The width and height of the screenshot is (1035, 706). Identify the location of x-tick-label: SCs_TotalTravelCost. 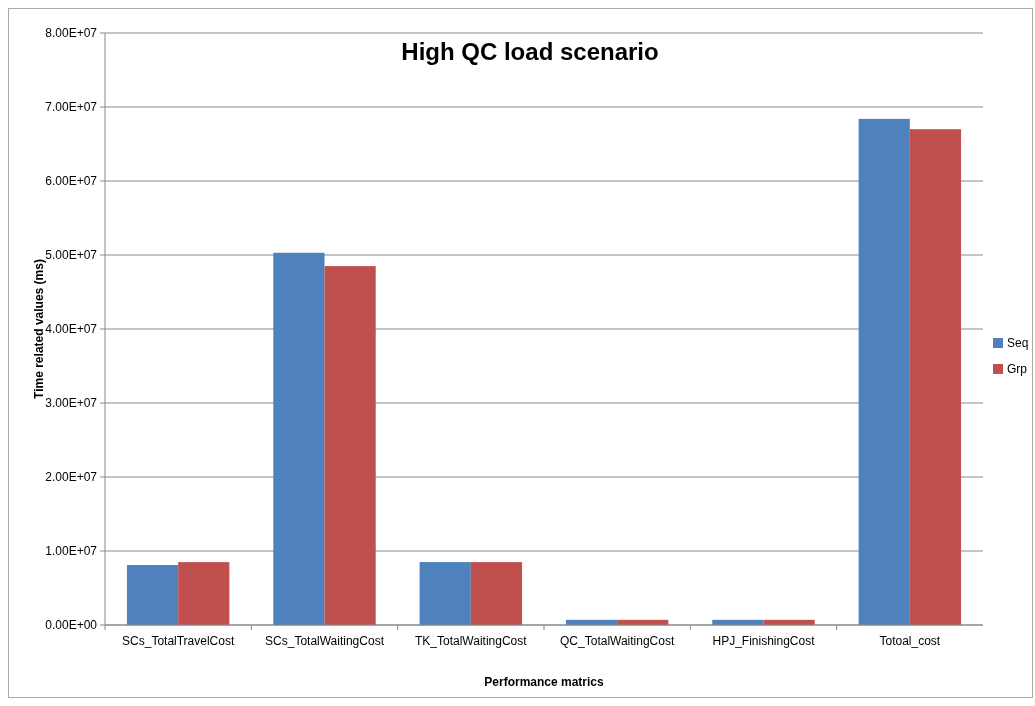
(178, 641).